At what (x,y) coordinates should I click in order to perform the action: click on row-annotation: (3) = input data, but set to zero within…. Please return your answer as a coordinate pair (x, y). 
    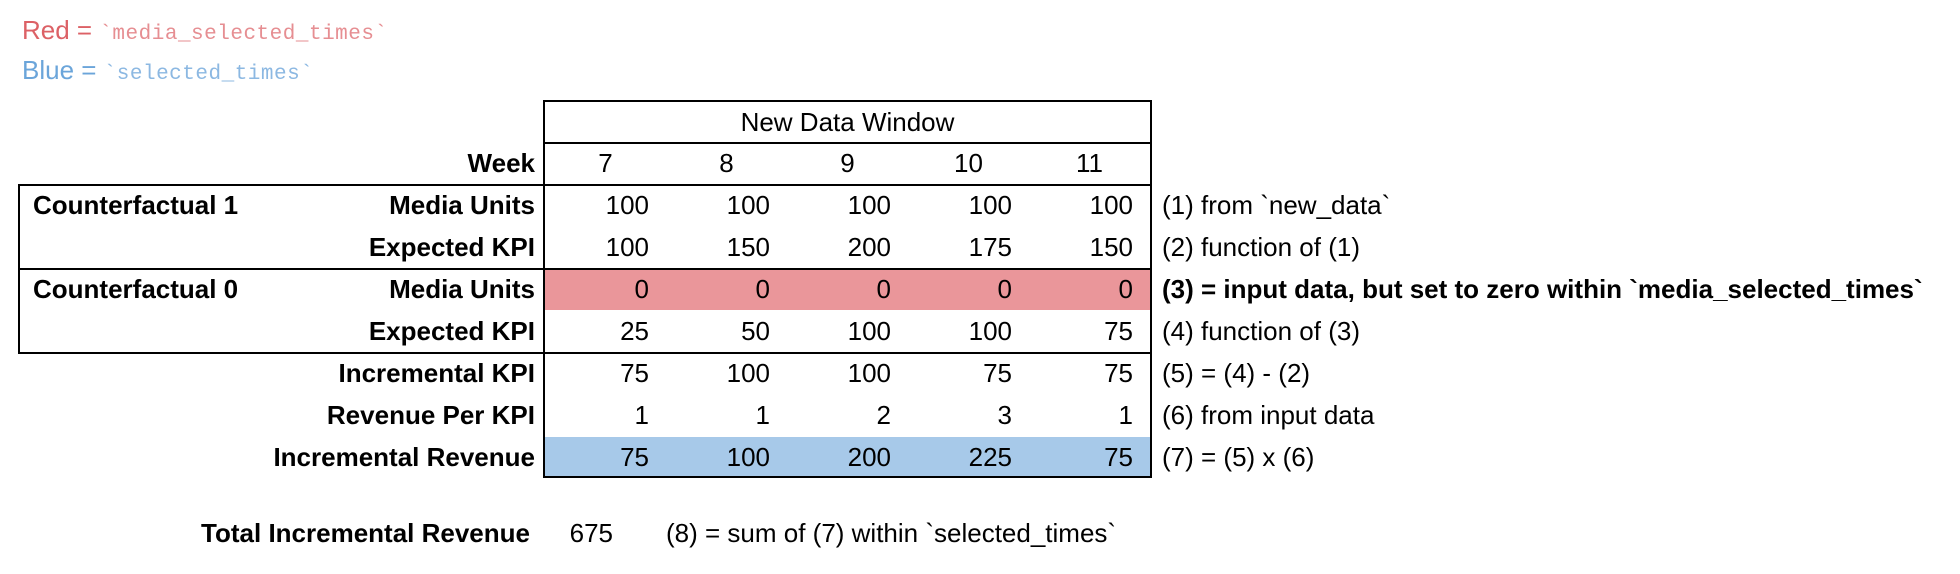
    Looking at the image, I should click on (1542, 289).